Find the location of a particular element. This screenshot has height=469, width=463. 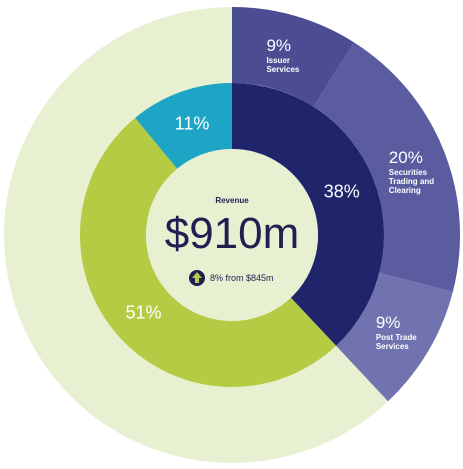

outer-label: 20% Securities Trading and Clearing is located at coordinates (414, 171).